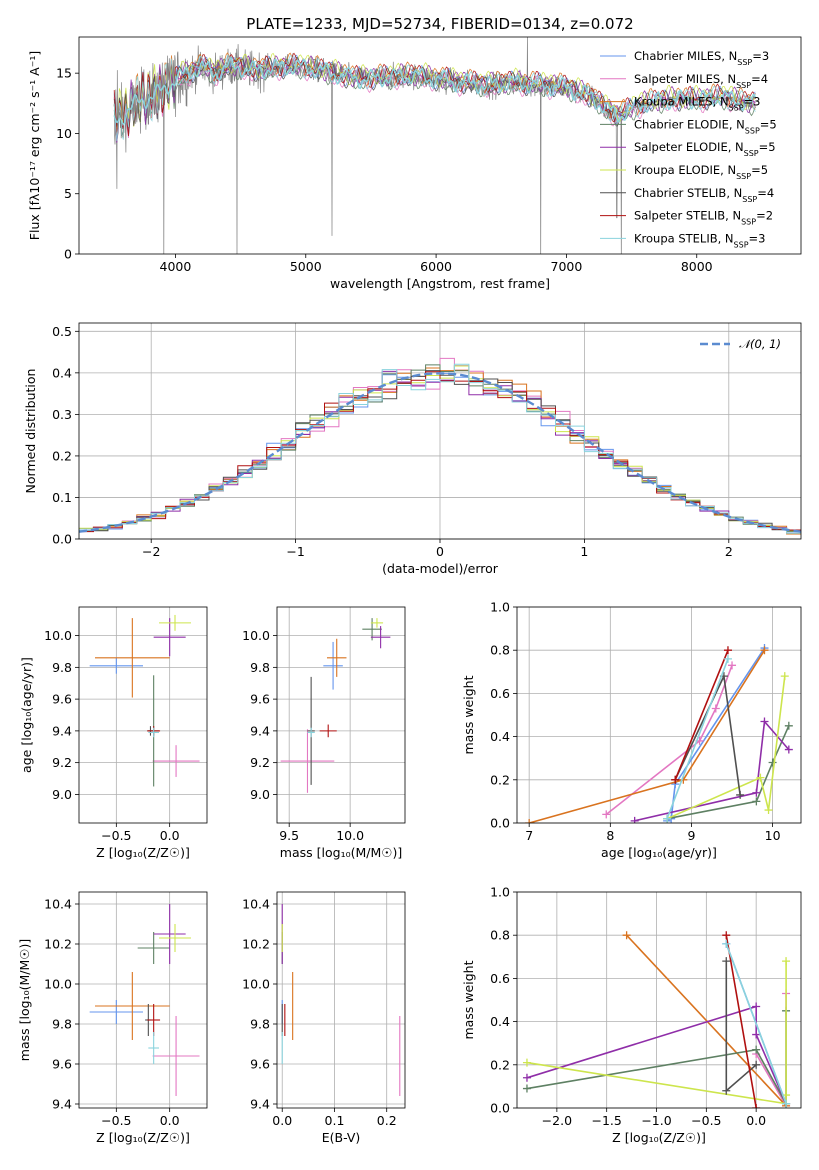 The image size is (819, 1170). I want to click on plot-area-residuals, so click(440, 448).